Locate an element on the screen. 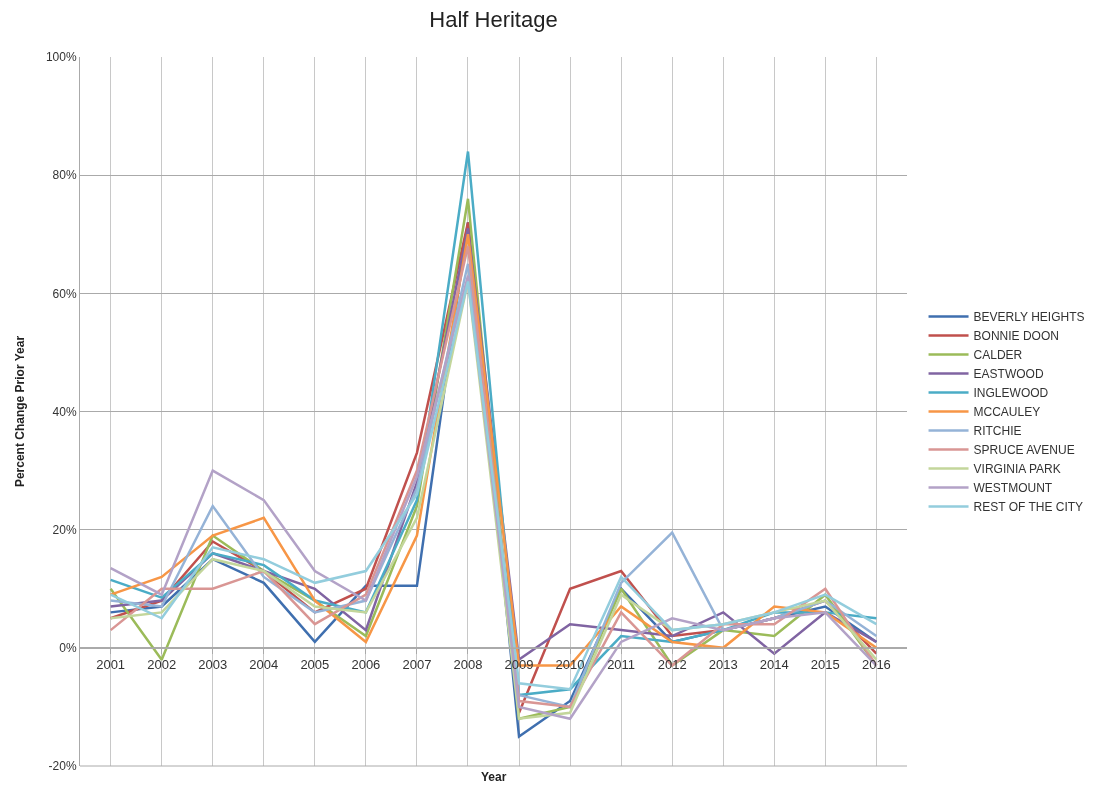 The image size is (1102, 789). legend-label: WESTMOUNT is located at coordinates (1013, 488).